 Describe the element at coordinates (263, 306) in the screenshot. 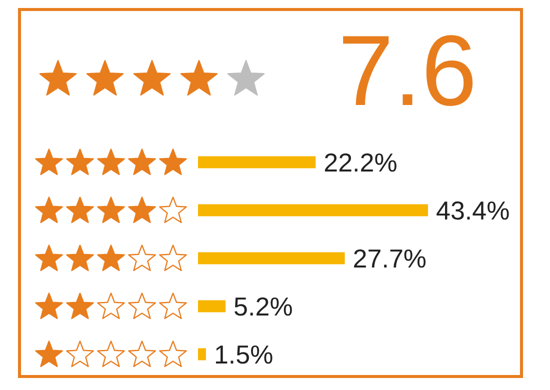

I see `data-label: 5.2%` at that location.